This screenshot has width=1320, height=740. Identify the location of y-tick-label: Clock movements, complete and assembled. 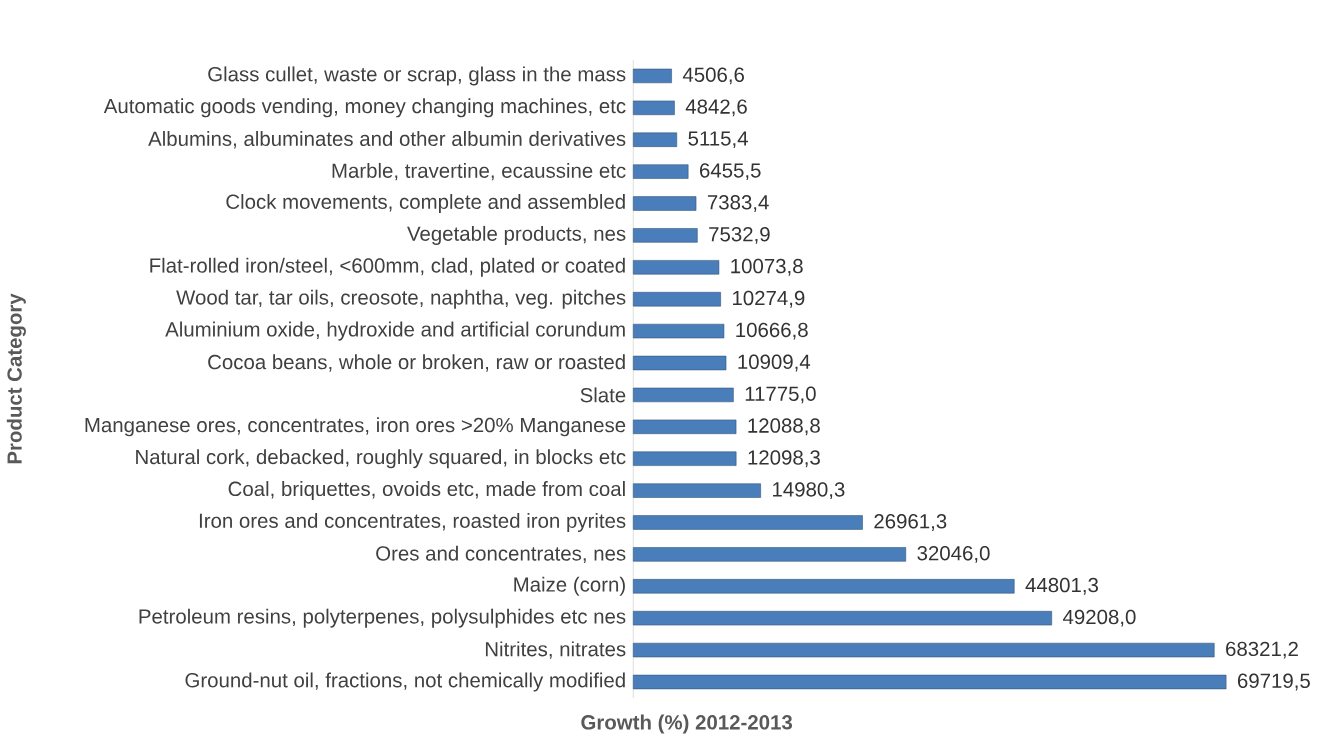
(425, 203).